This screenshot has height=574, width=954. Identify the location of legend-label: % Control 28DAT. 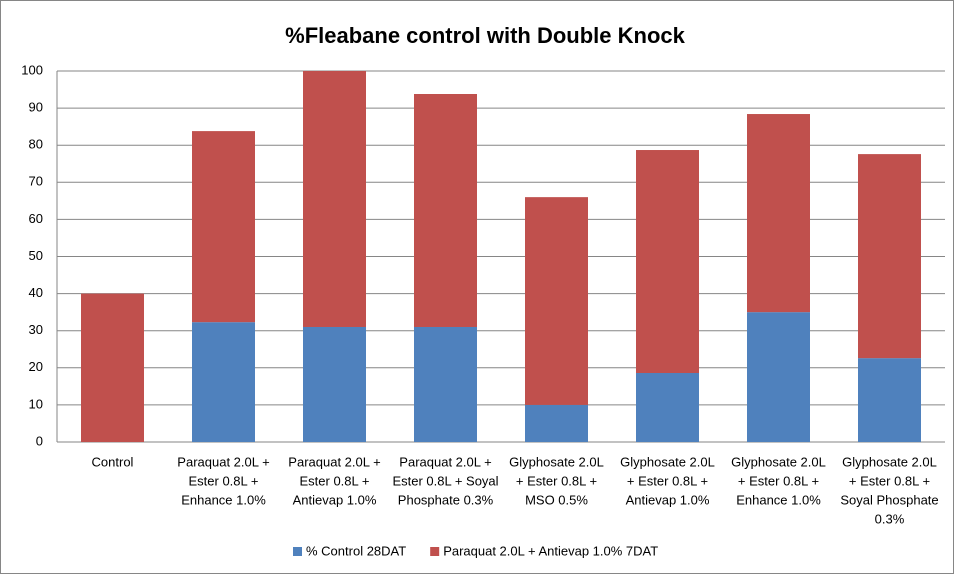
(356, 550).